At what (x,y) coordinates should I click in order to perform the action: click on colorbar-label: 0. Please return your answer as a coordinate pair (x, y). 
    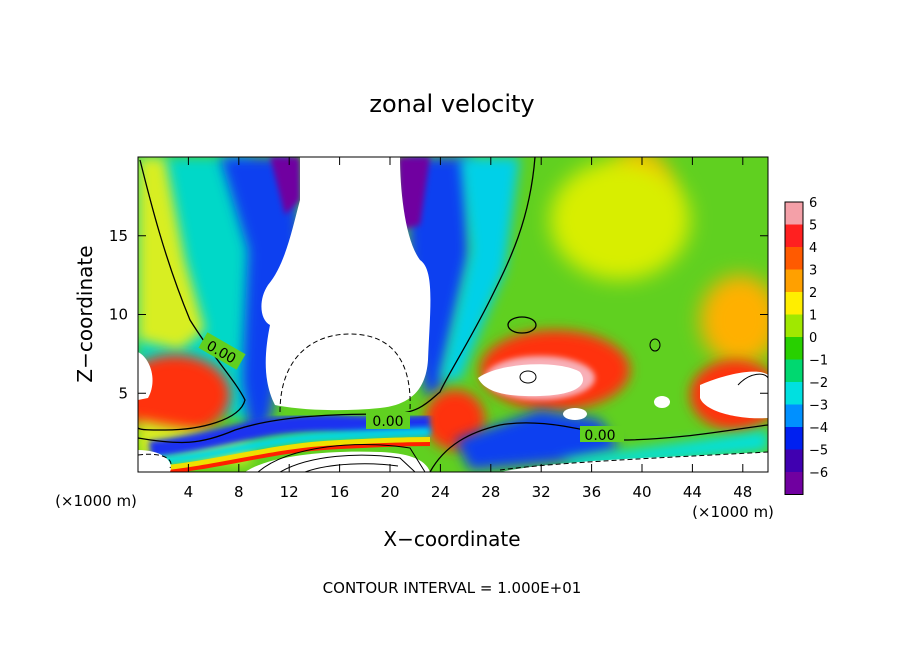
    Looking at the image, I should click on (813, 338).